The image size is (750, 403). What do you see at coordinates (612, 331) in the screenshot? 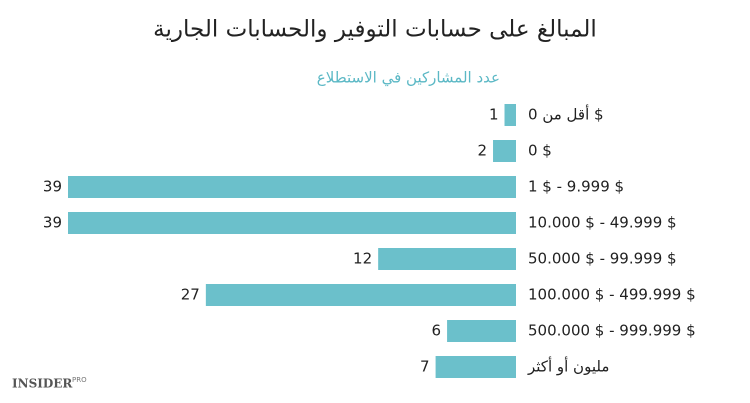
I see `category-label: 500.000 $ - 999.999 $` at bounding box center [612, 331].